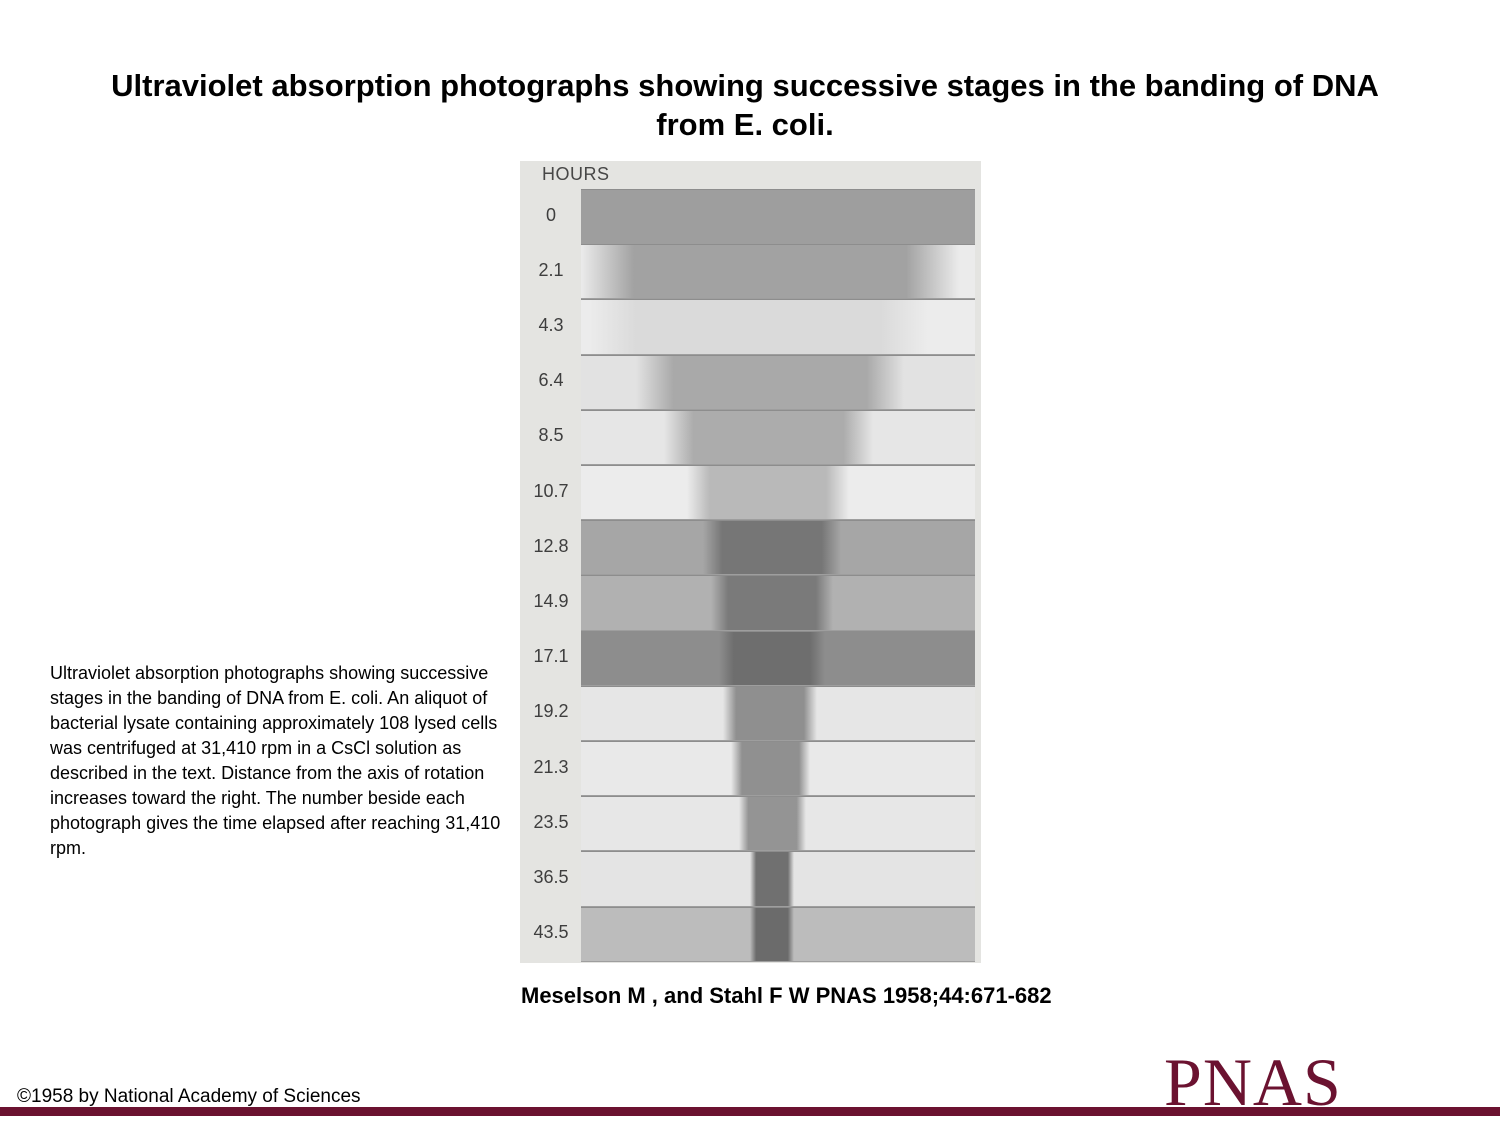 The image size is (1500, 1125). Describe the element at coordinates (189, 1096) in the screenshot. I see `copyright-notice: ©1958 by National Academy of Sciences` at that location.